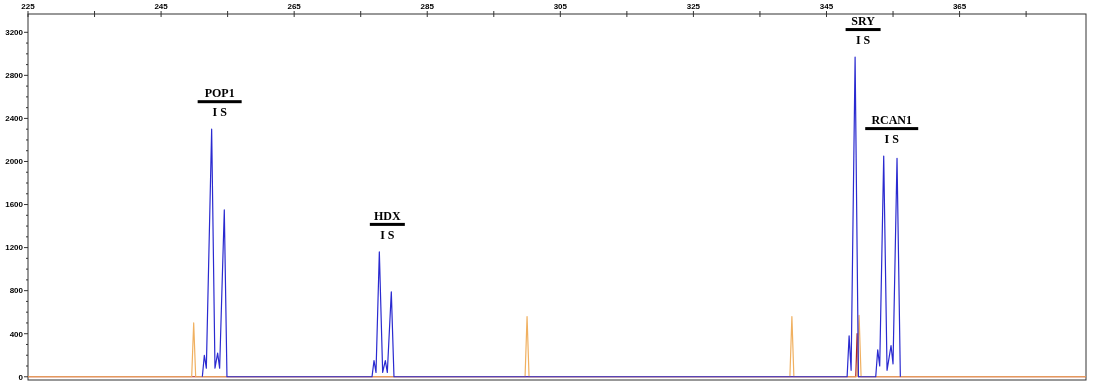 The width and height of the screenshot is (1093, 385). I want to click on annotation: SRY, so click(863, 21).